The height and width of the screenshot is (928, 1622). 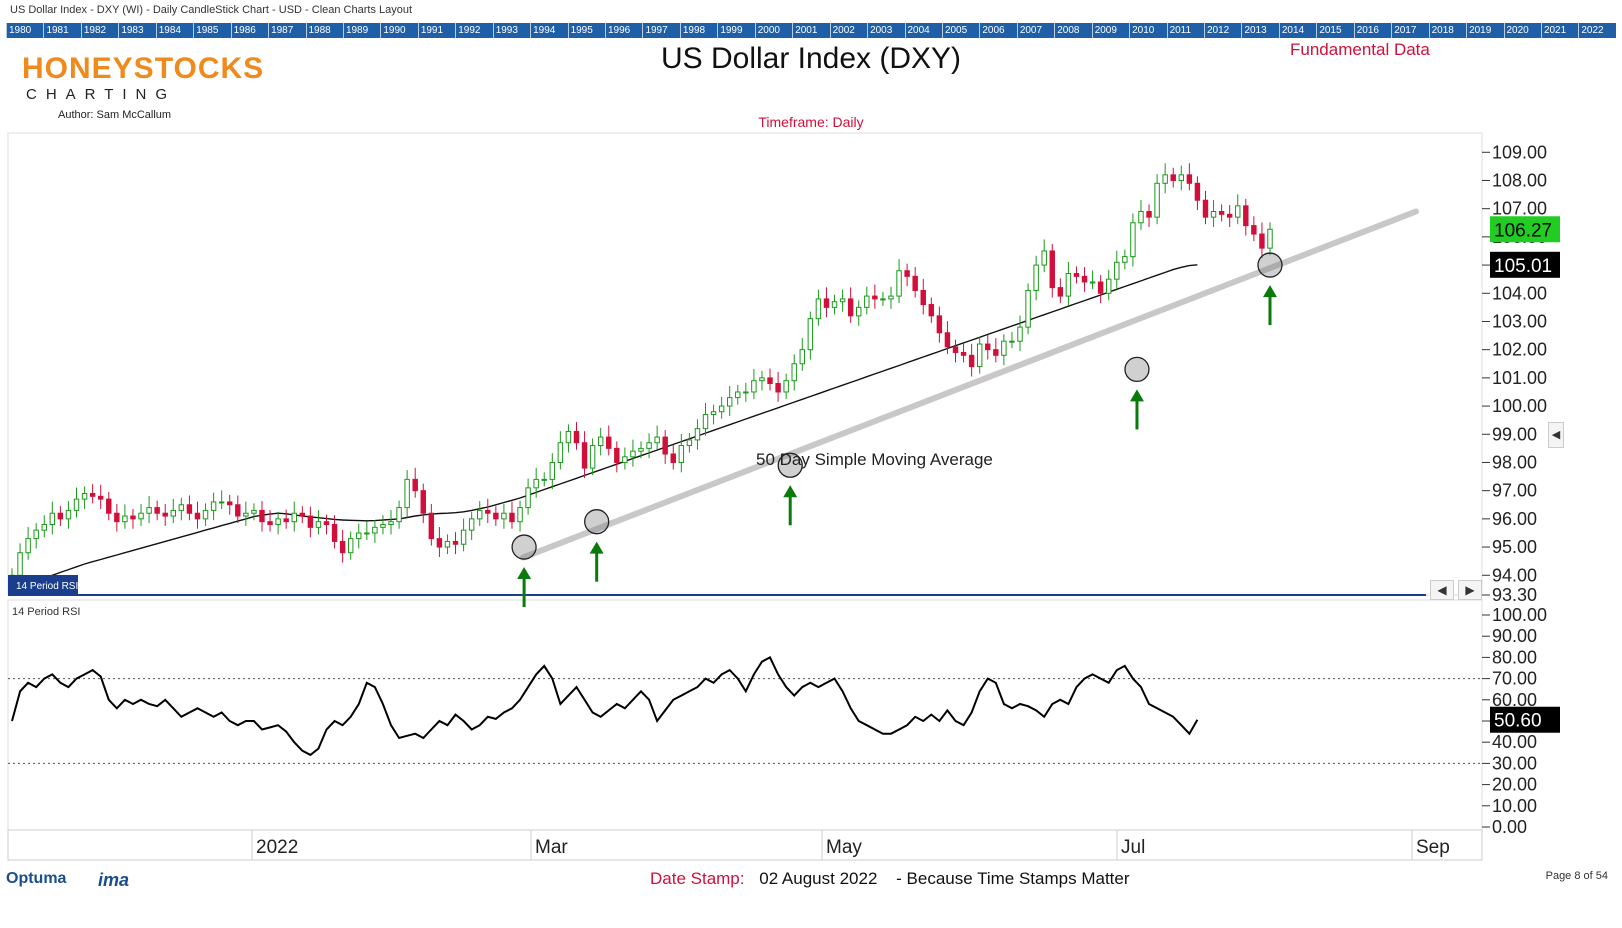 I want to click on year-tab: 2000, so click(x=773, y=30).